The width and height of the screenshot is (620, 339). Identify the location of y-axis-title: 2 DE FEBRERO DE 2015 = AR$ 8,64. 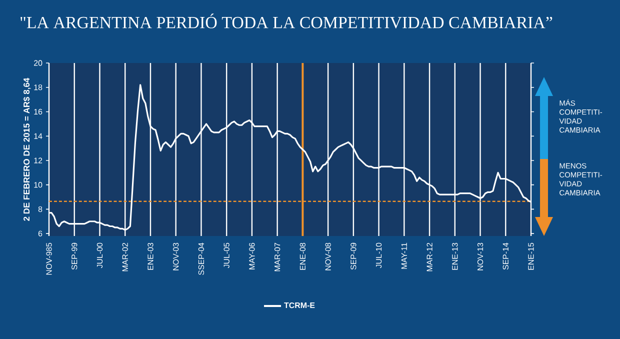
(27, 149).